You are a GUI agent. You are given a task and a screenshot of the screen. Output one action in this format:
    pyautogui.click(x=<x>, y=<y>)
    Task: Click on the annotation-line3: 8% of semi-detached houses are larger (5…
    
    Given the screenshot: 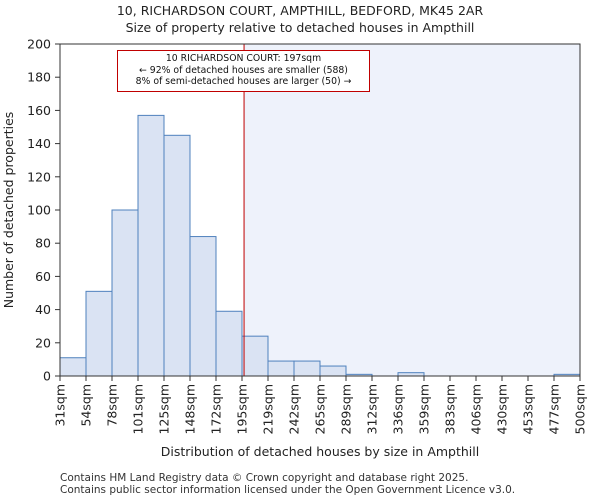 What is the action you would take?
    pyautogui.click(x=243, y=81)
    